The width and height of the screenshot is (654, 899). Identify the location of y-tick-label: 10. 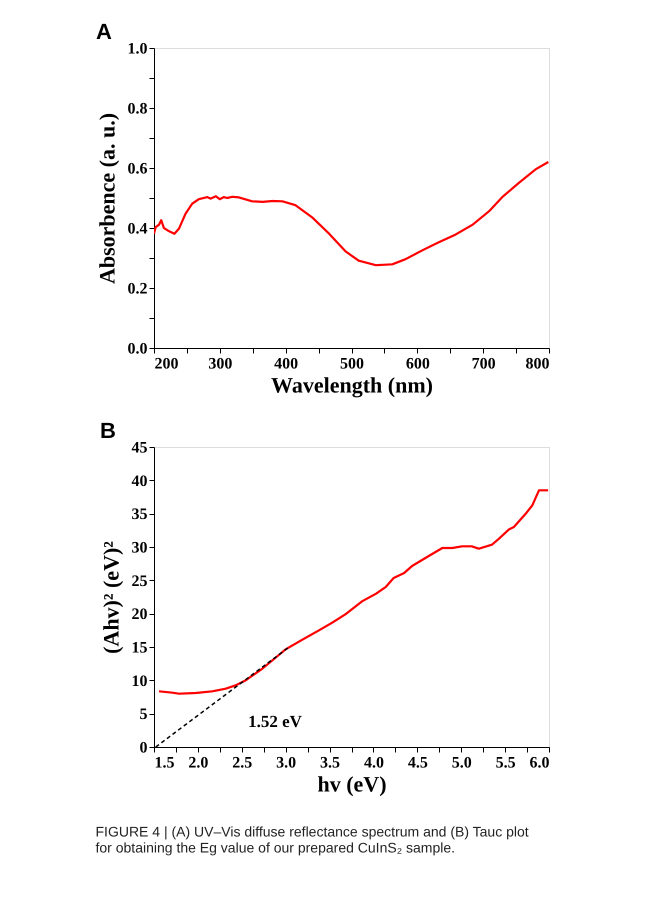
(140, 681).